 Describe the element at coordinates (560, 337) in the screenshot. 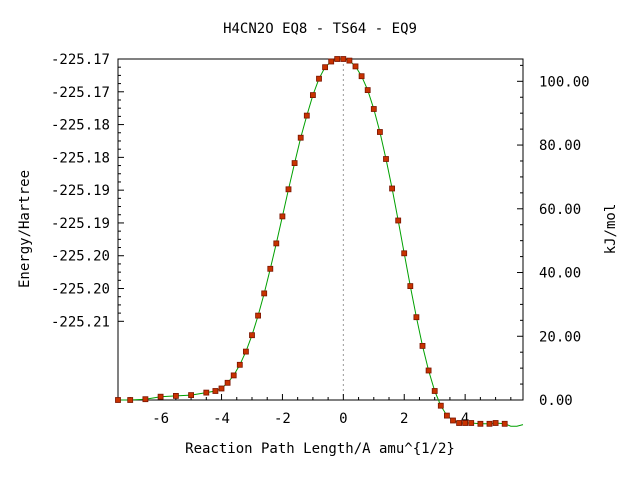

I see `y2-tick-label: 20.00` at that location.